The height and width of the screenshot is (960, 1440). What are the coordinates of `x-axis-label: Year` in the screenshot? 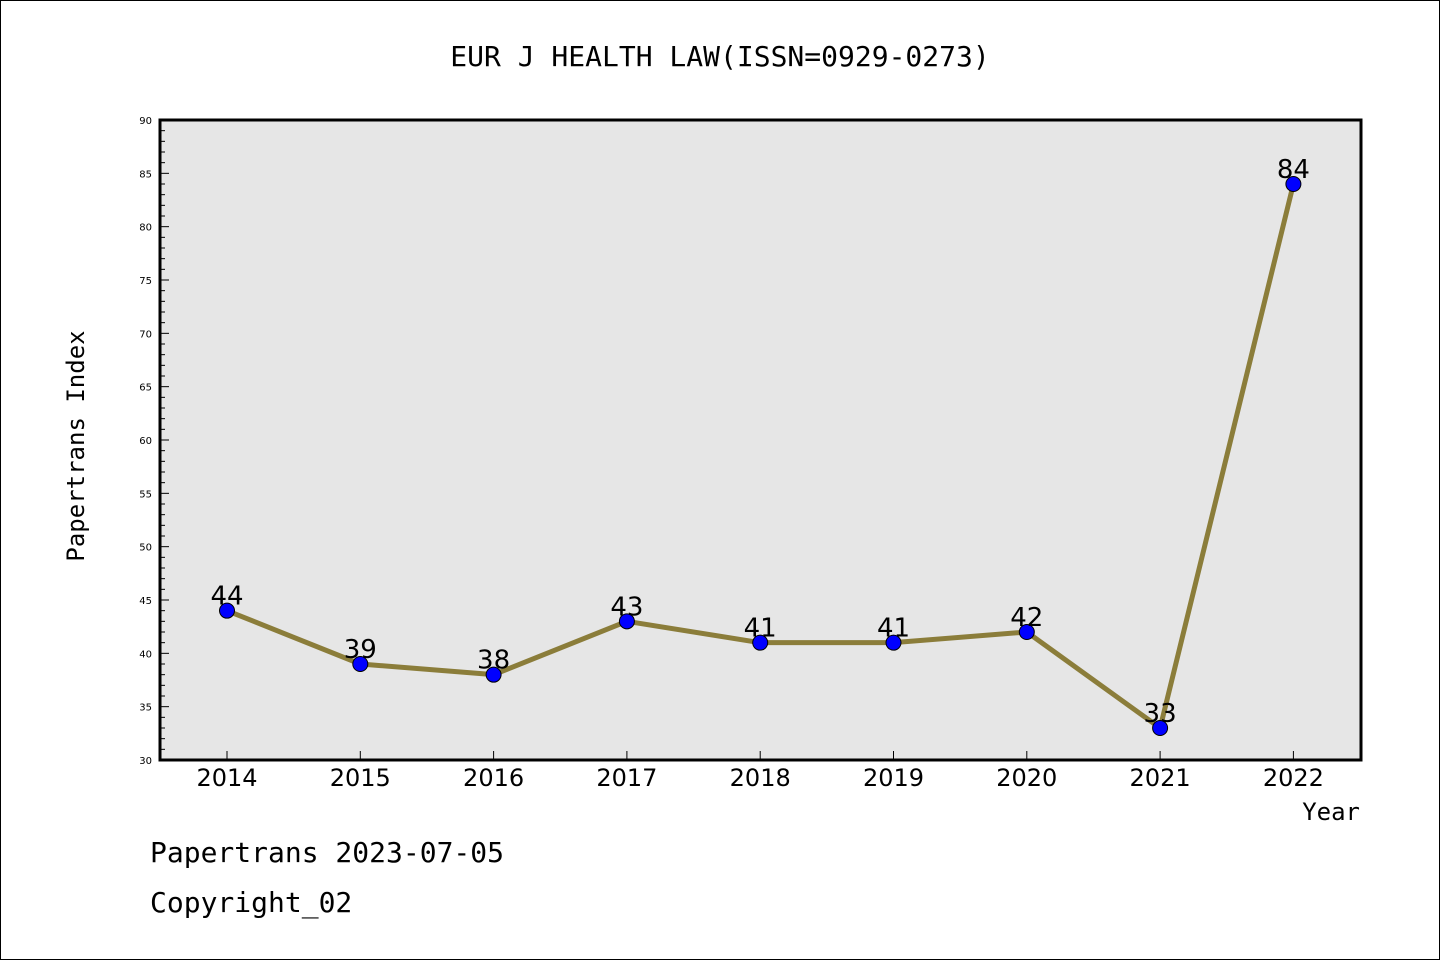 It's located at (1331, 812).